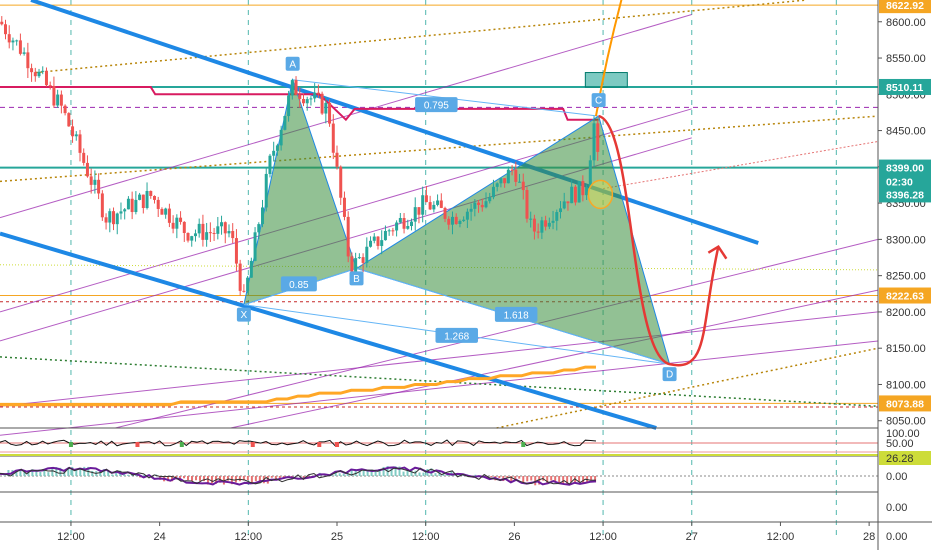  I want to click on time-tick-label: 25, so click(337, 537).